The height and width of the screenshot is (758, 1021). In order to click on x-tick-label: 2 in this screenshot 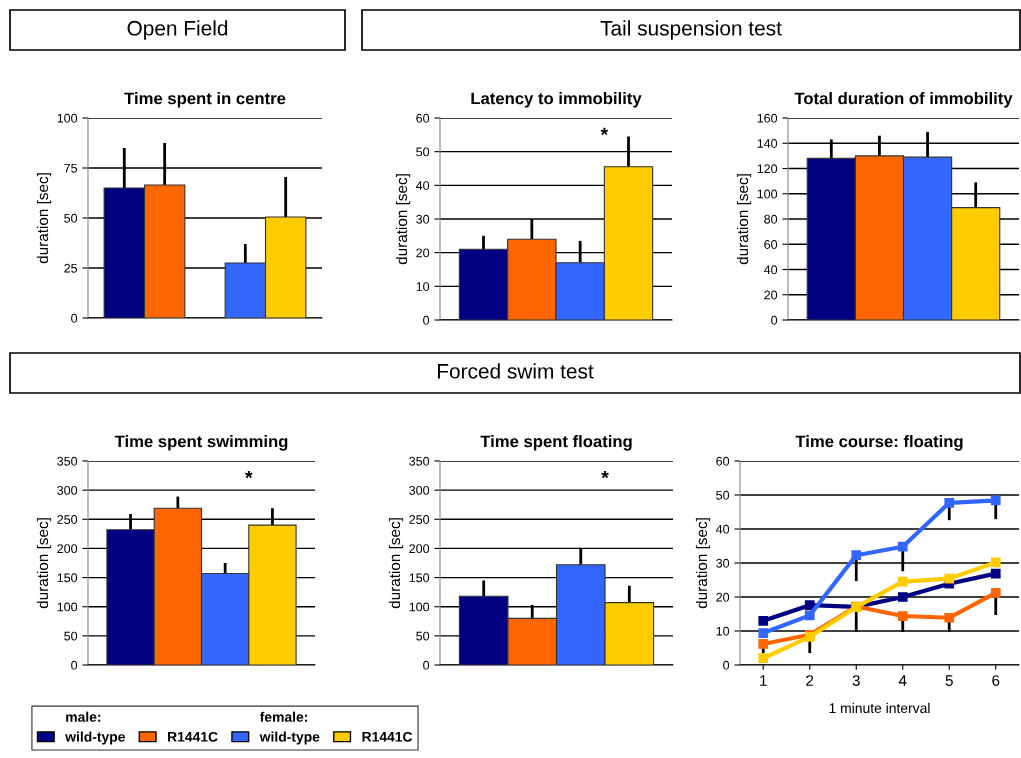, I will do `click(810, 680)`.